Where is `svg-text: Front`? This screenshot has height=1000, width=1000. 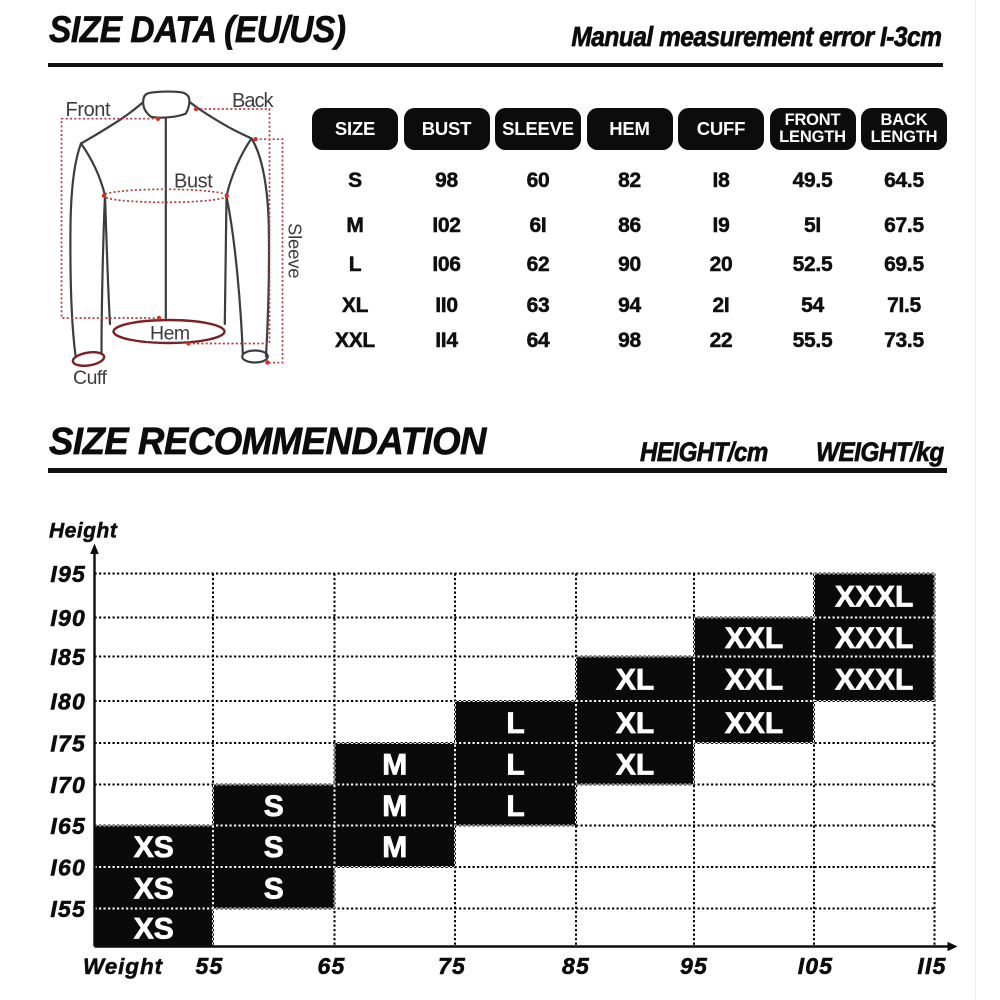
svg-text: Front is located at coordinates (89, 110).